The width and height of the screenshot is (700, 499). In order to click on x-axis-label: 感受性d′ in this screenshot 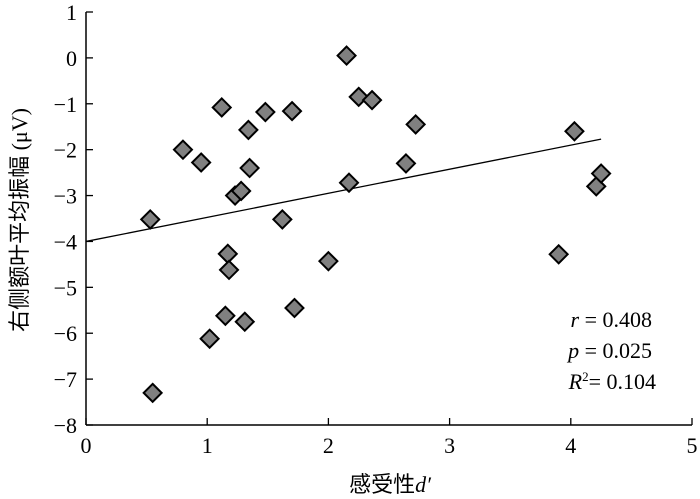, I will do `click(390, 484)`.